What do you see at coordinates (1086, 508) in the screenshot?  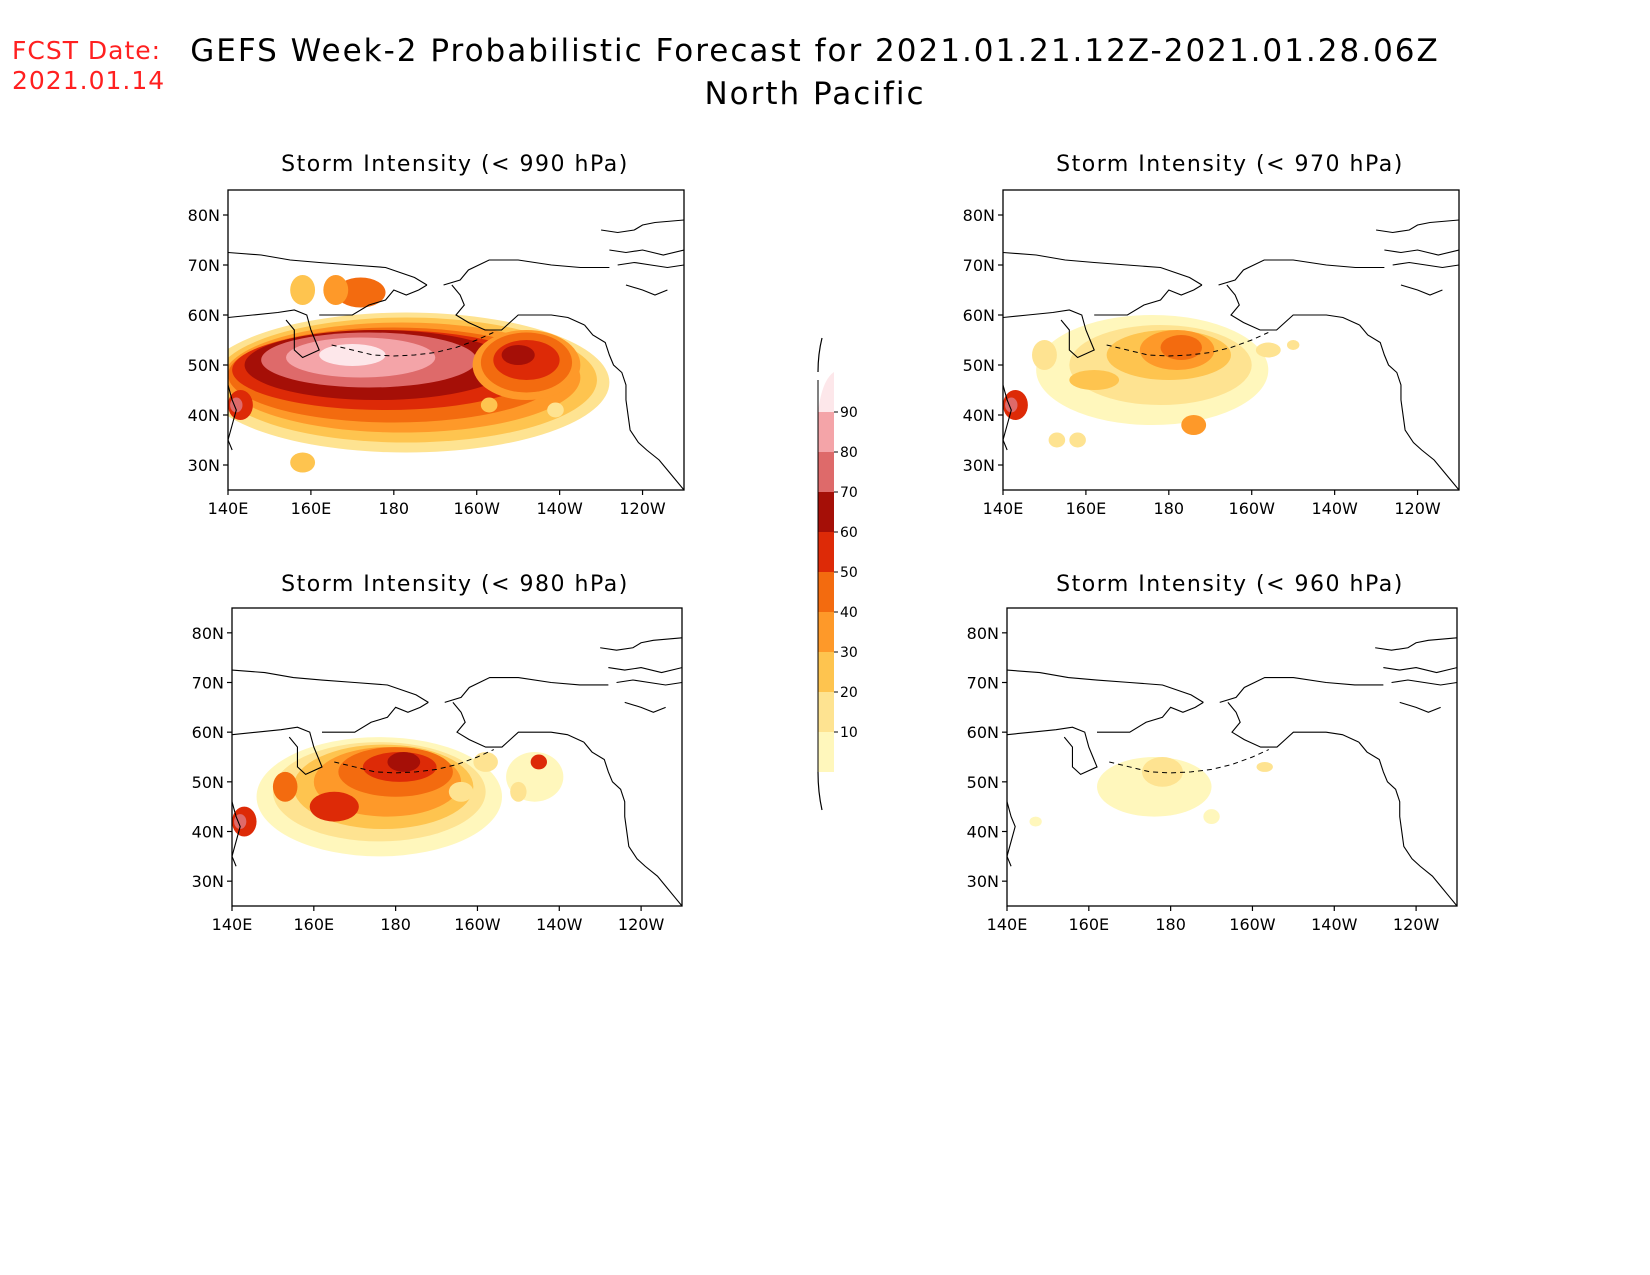 I see `lon-tick-label: 160E` at bounding box center [1086, 508].